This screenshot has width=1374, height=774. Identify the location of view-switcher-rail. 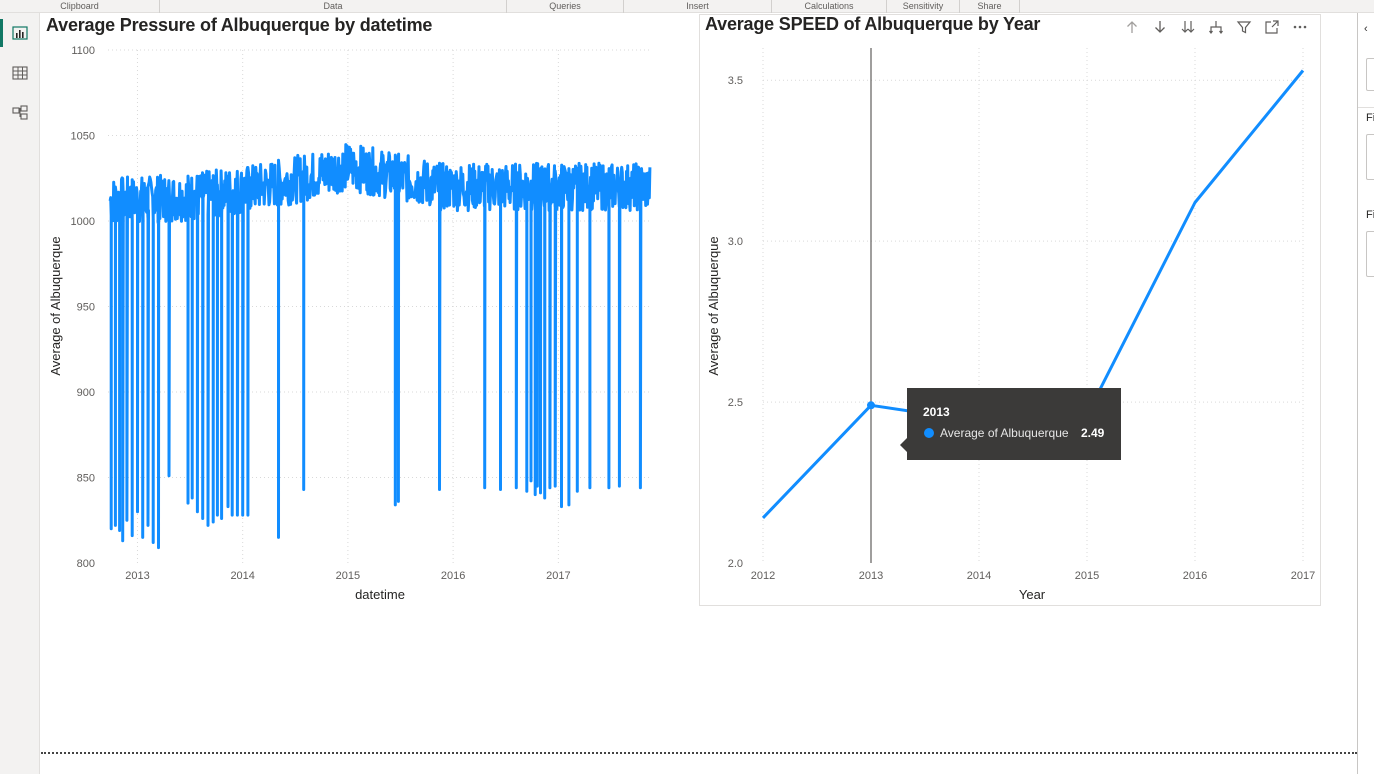
(20, 393).